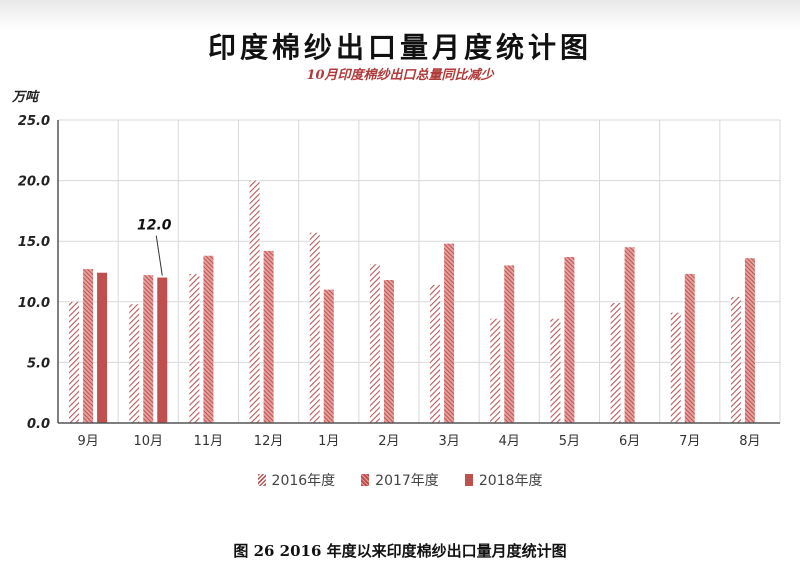 The width and height of the screenshot is (800, 579). What do you see at coordinates (328, 441) in the screenshot?
I see `x-tick-label: 1月` at bounding box center [328, 441].